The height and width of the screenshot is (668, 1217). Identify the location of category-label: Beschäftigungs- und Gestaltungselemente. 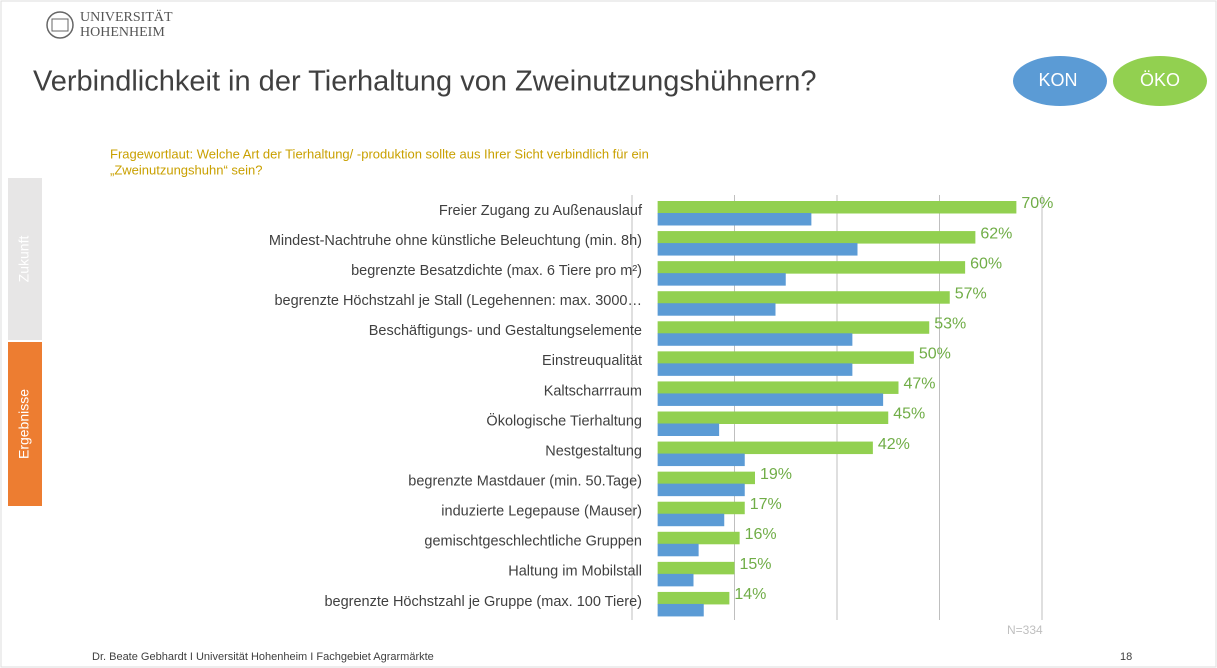
(505, 331).